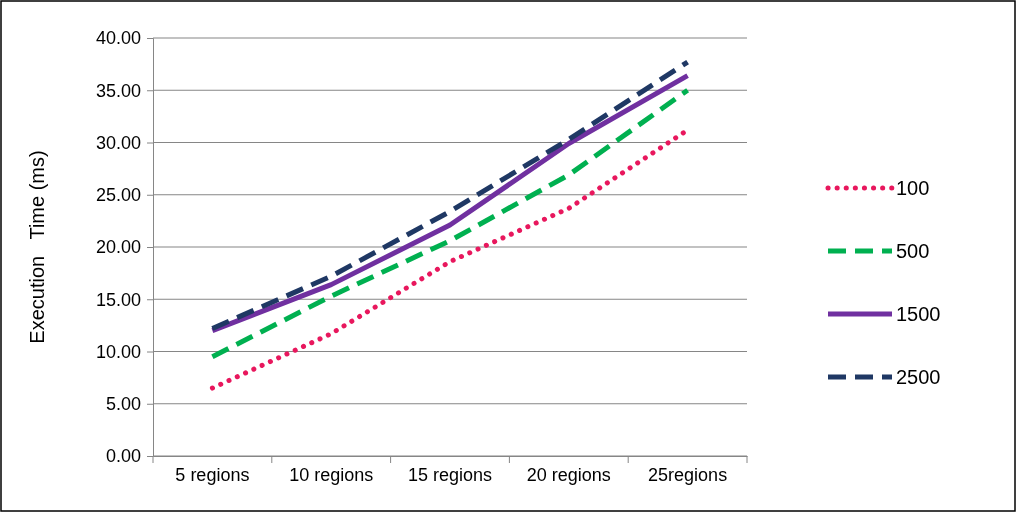  What do you see at coordinates (918, 314) in the screenshot?
I see `legend-label: 1500` at bounding box center [918, 314].